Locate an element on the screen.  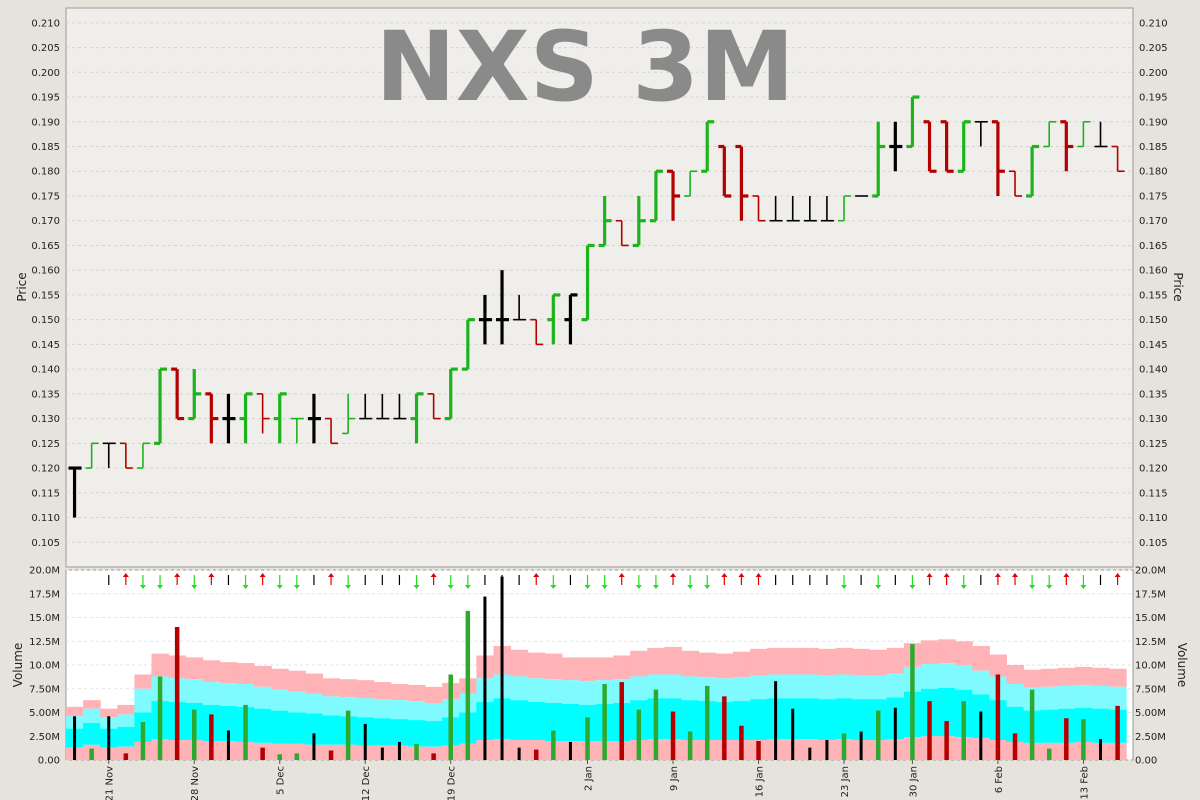
price-tick-label-right: 0.185 is located at coordinates (1153, 147).